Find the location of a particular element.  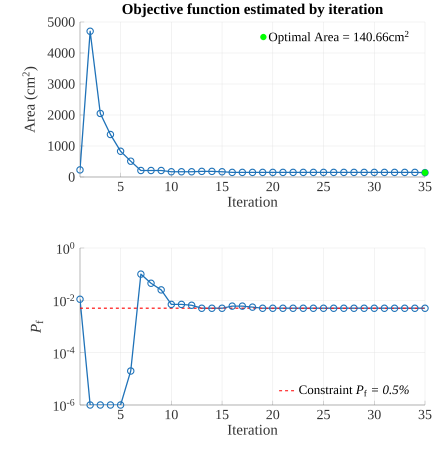

y-tick-label: 2000 is located at coordinates (61, 115).